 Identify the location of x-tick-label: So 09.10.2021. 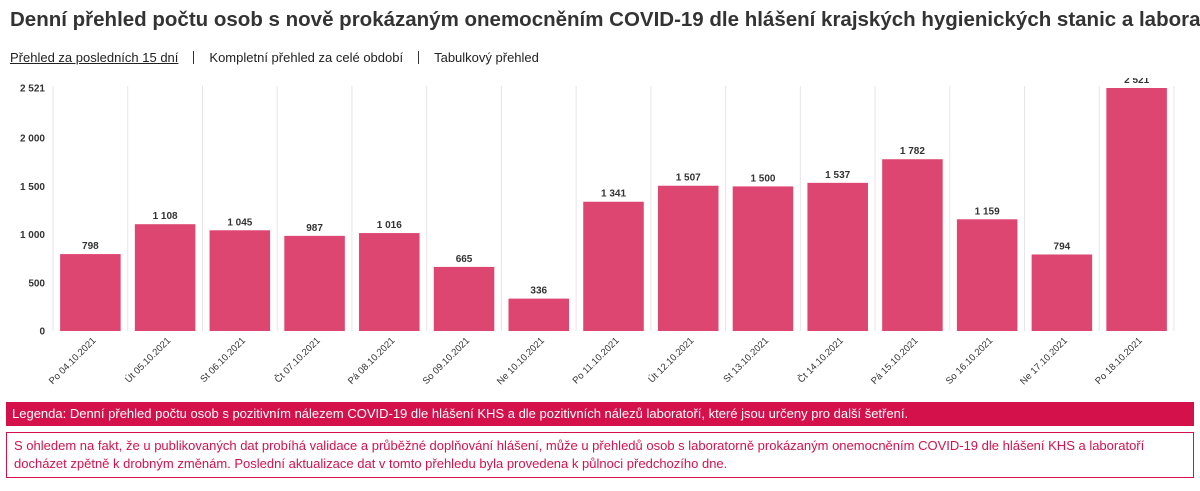
(446, 360).